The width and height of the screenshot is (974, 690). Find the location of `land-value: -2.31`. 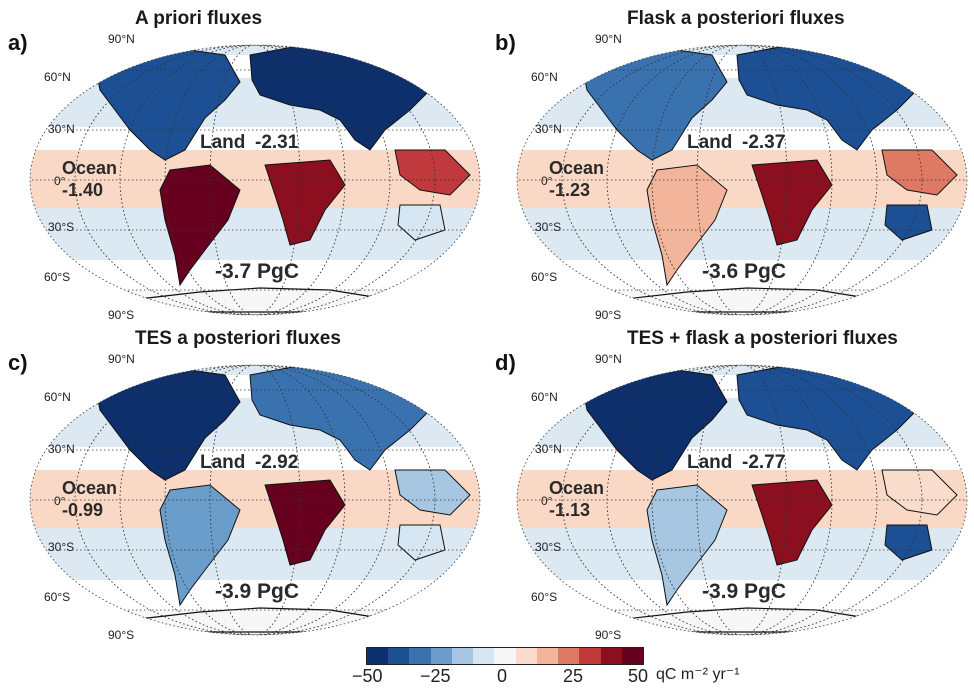

land-value: -2.31 is located at coordinates (277, 142).